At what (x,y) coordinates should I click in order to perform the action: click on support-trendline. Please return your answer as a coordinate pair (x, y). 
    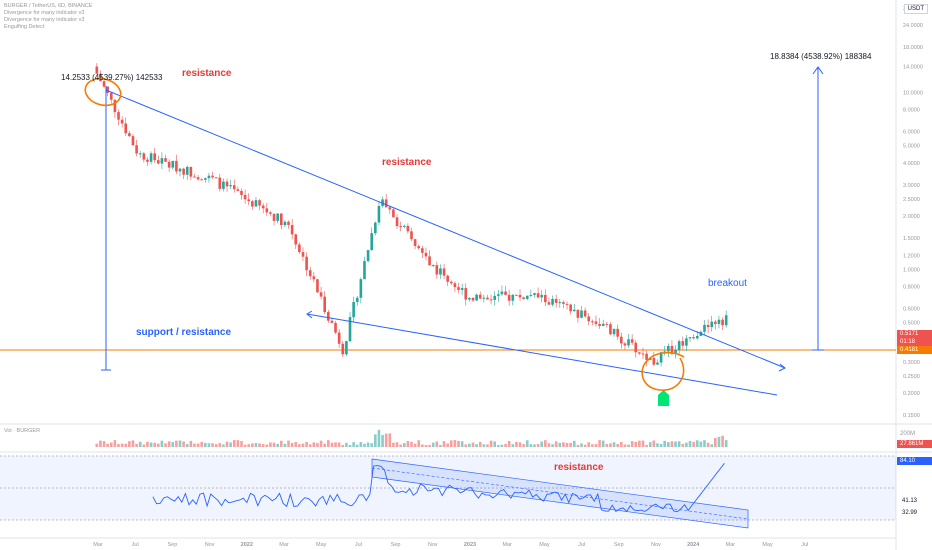
    Looking at the image, I should click on (542, 354).